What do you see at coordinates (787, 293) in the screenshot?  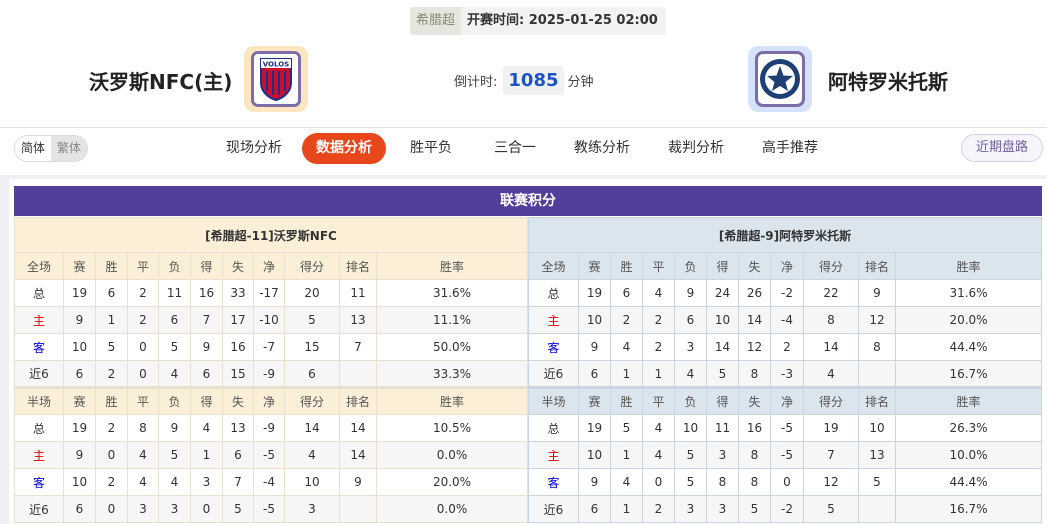 I see `cell: -2` at bounding box center [787, 293].